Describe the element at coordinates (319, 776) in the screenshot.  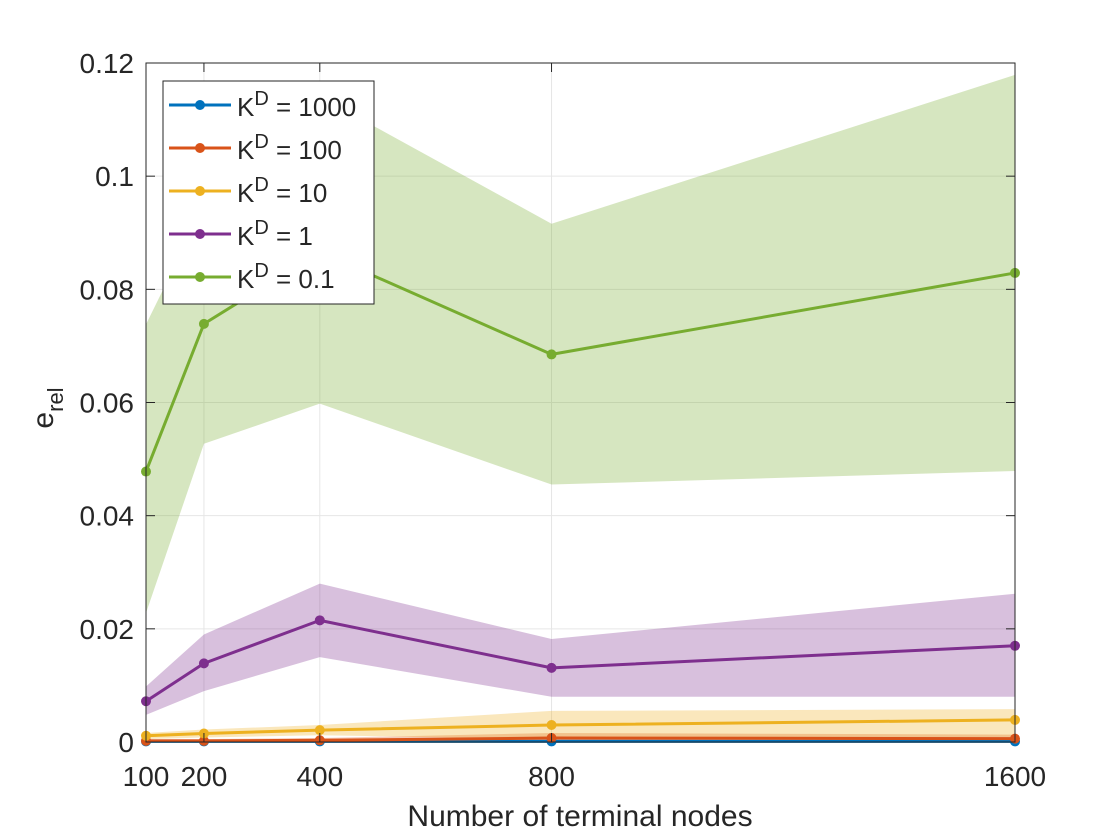
I see `x-tick-label: 400` at that location.